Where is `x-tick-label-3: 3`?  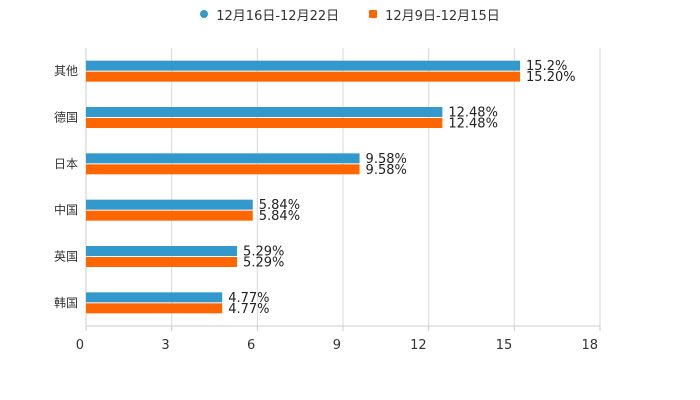 x-tick-label-3: 3 is located at coordinates (165, 345).